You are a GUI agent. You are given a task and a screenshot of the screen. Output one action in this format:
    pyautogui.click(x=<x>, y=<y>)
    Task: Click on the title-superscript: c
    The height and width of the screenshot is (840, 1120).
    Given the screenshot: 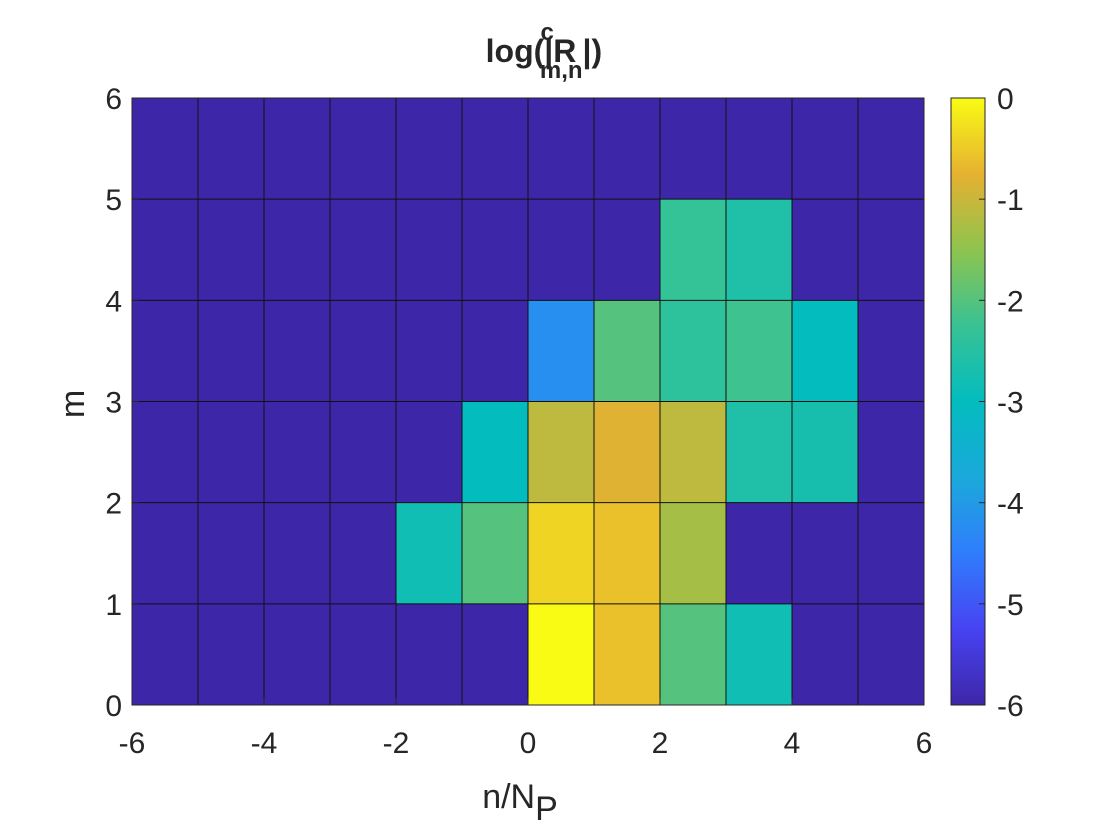 What is the action you would take?
    pyautogui.click(x=547, y=32)
    